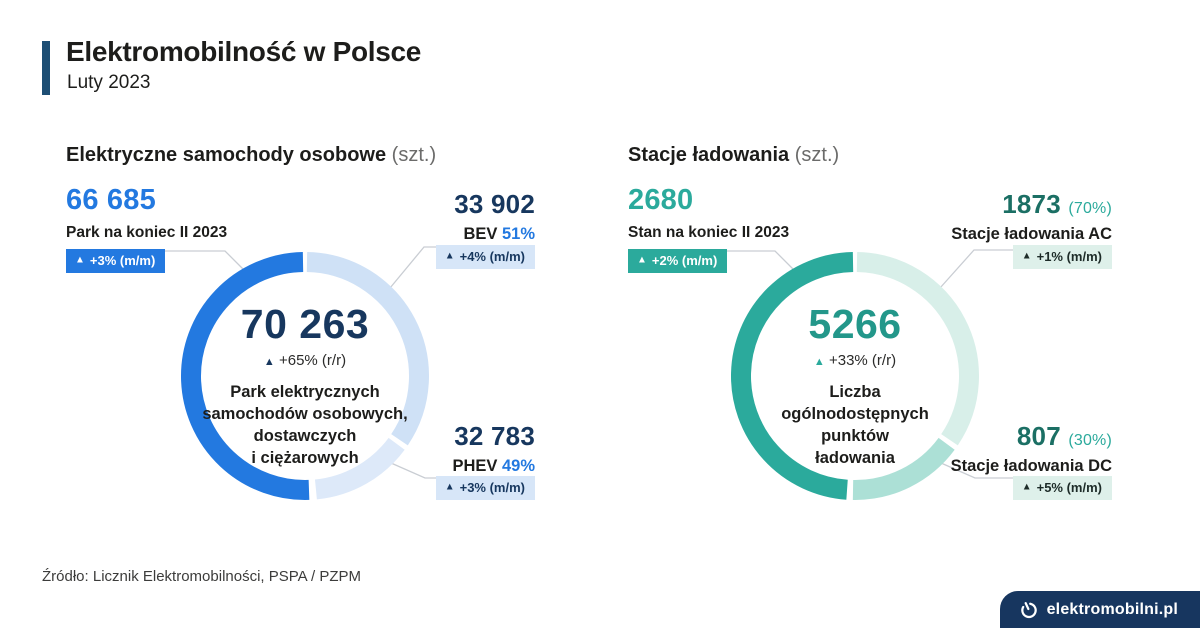  Describe the element at coordinates (1031, 466) in the screenshot. I see `dc-label: Stacje ładowania DC` at that location.